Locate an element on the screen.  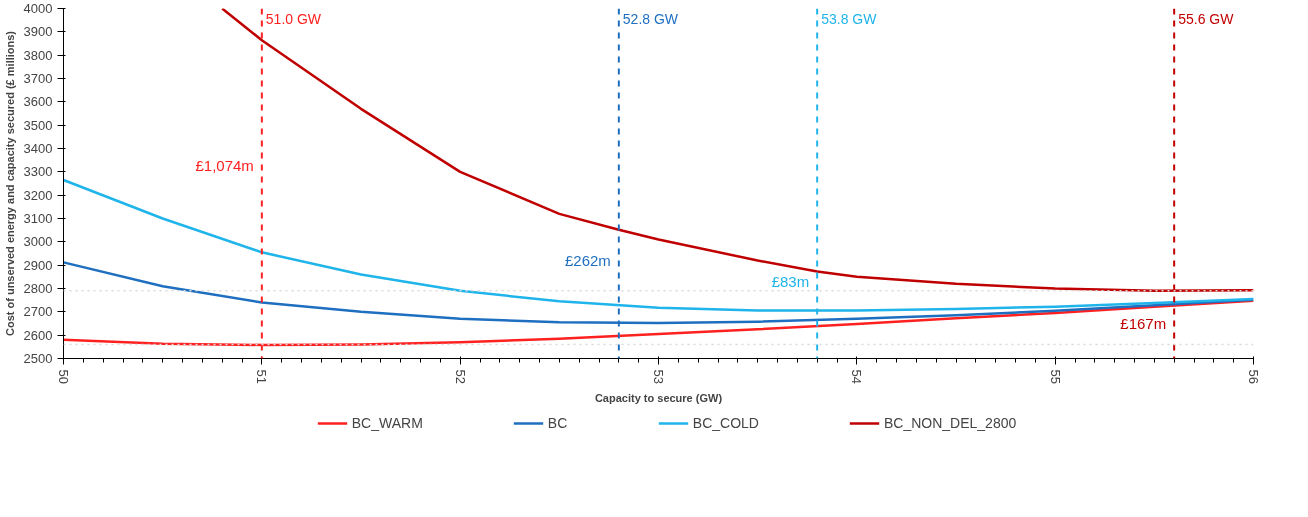
ref-line-label: 53.8 GW is located at coordinates (849, 18).